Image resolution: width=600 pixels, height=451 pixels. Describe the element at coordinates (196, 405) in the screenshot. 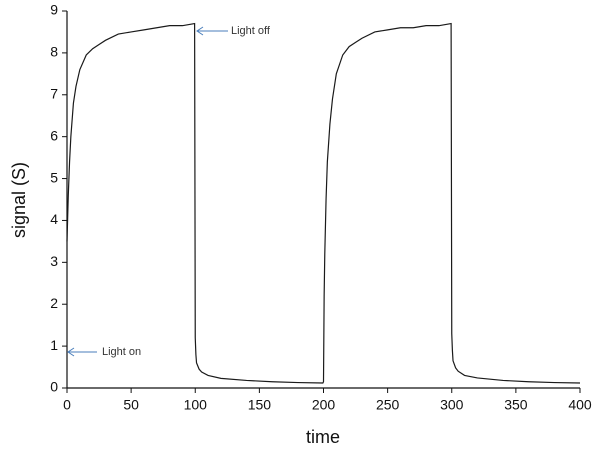

I see `x-tick-label: 100` at that location.